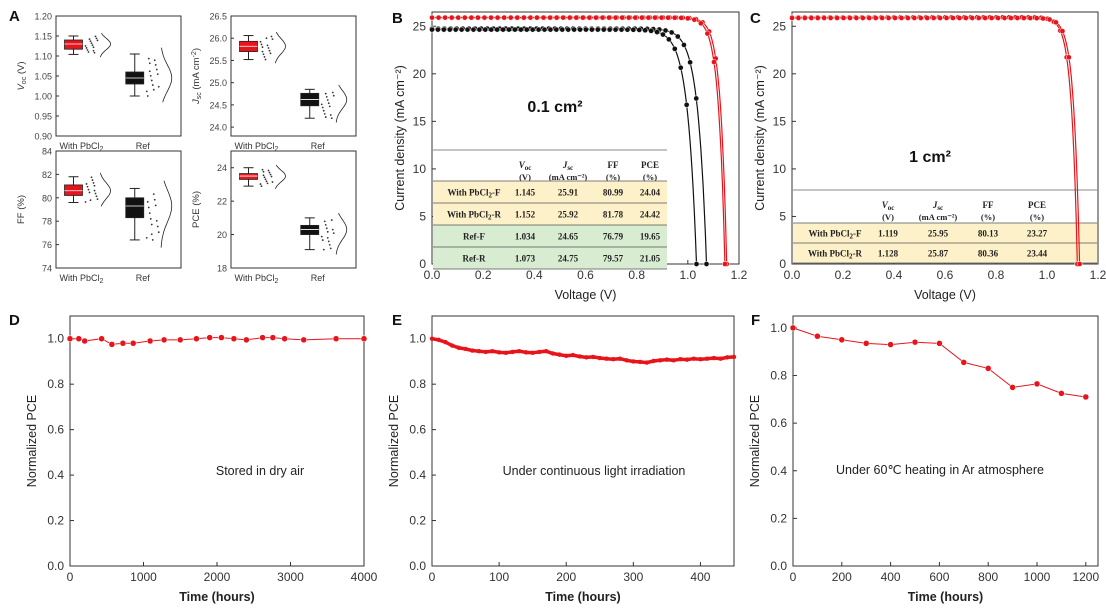  What do you see at coordinates (525, 166) in the screenshot?
I see `table-header-name: Voc` at bounding box center [525, 166].